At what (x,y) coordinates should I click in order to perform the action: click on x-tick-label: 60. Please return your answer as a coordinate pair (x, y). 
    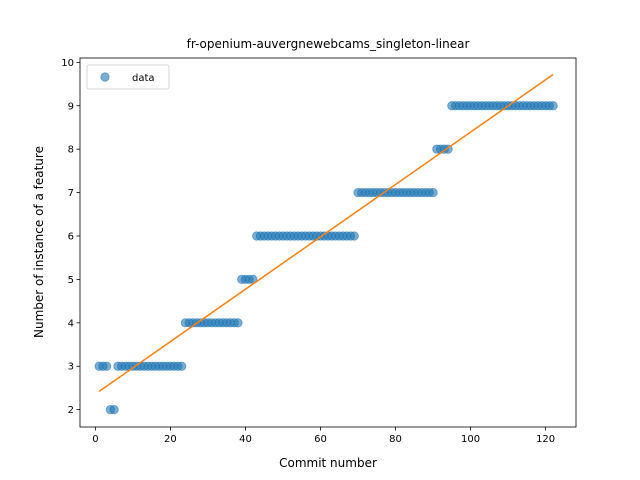
    Looking at the image, I should click on (320, 439).